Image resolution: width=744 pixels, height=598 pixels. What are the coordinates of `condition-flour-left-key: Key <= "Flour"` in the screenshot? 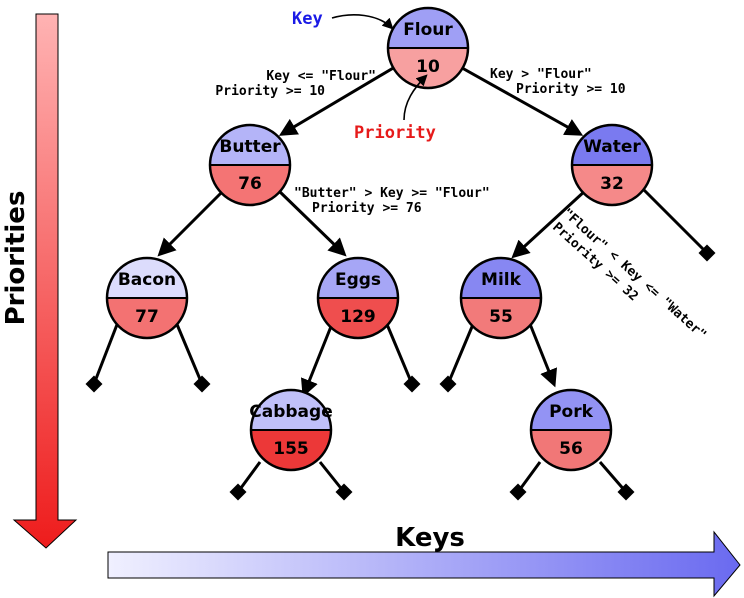 It's located at (321, 76).